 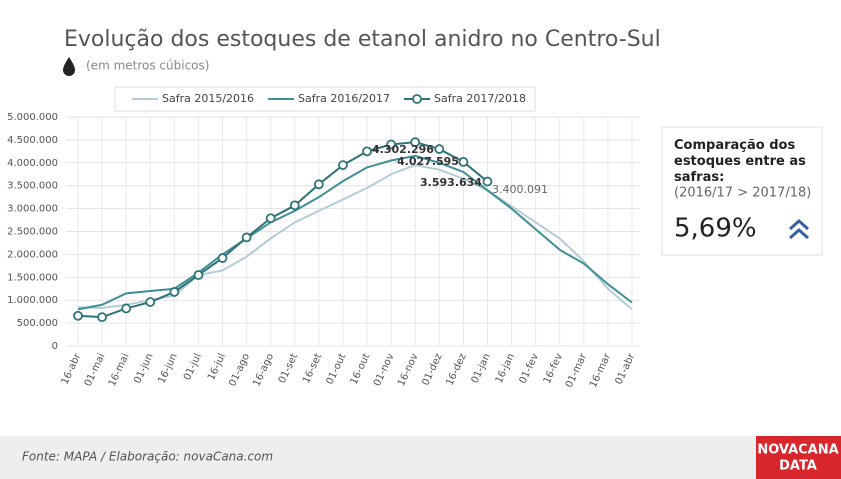 What do you see at coordinates (32, 140) in the screenshot?
I see `y-tick-label: 4.500.000` at bounding box center [32, 140].